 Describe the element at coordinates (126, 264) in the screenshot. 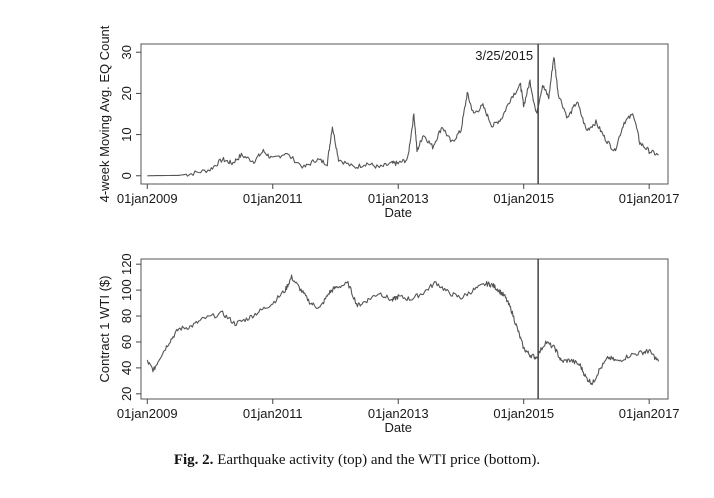

I see `bottom-y-tick-label: 120` at that location.